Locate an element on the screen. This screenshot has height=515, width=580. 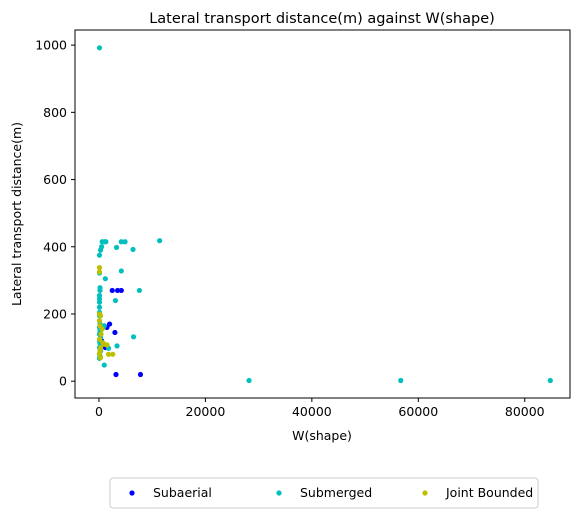
x-tick-label: 40000 is located at coordinates (312, 411).